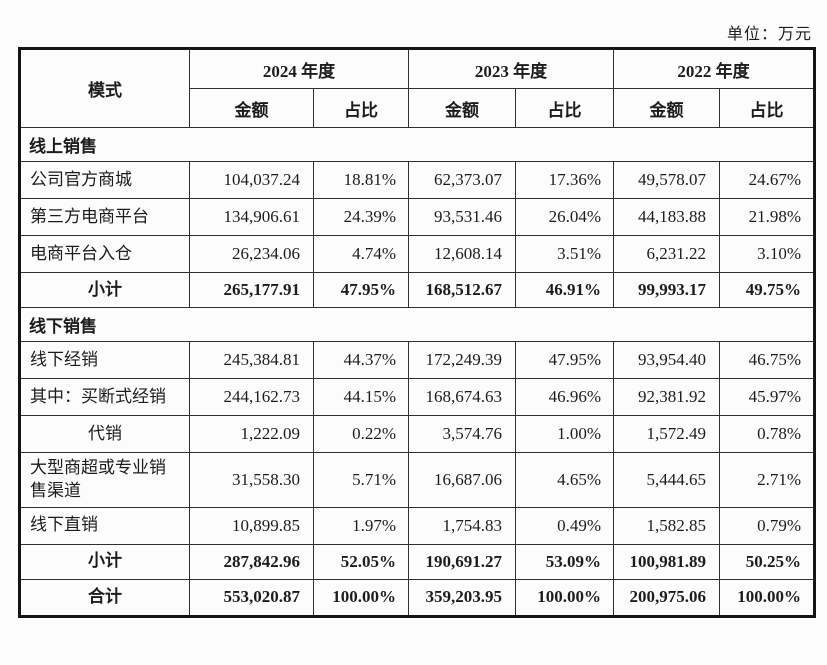 This screenshot has height=665, width=827. I want to click on section-row-online-sales: 线上销售, so click(417, 144).